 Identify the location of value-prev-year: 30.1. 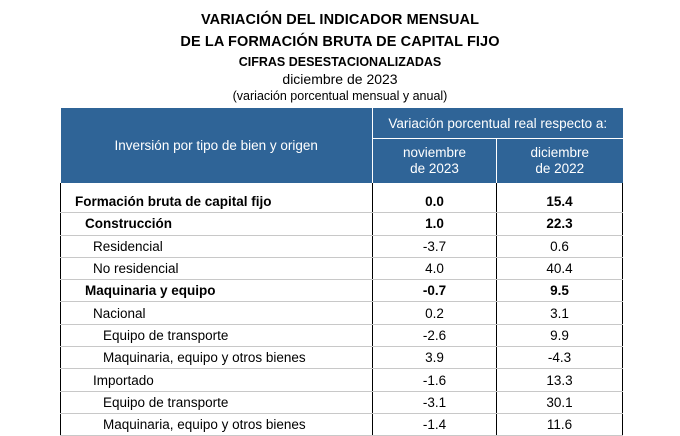
(559, 402).